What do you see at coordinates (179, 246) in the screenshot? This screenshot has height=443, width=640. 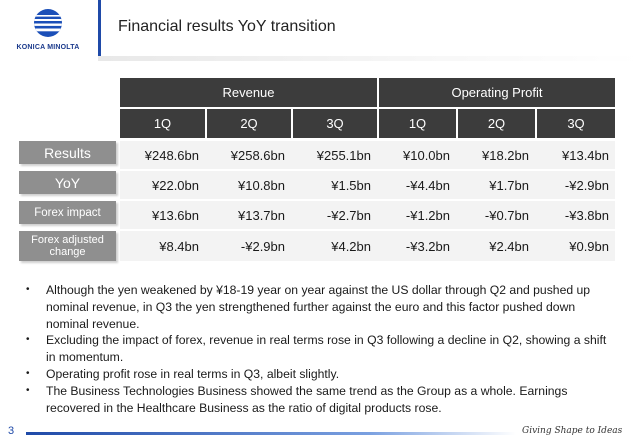 I see `table-cell: ¥8.4bn` at bounding box center [179, 246].